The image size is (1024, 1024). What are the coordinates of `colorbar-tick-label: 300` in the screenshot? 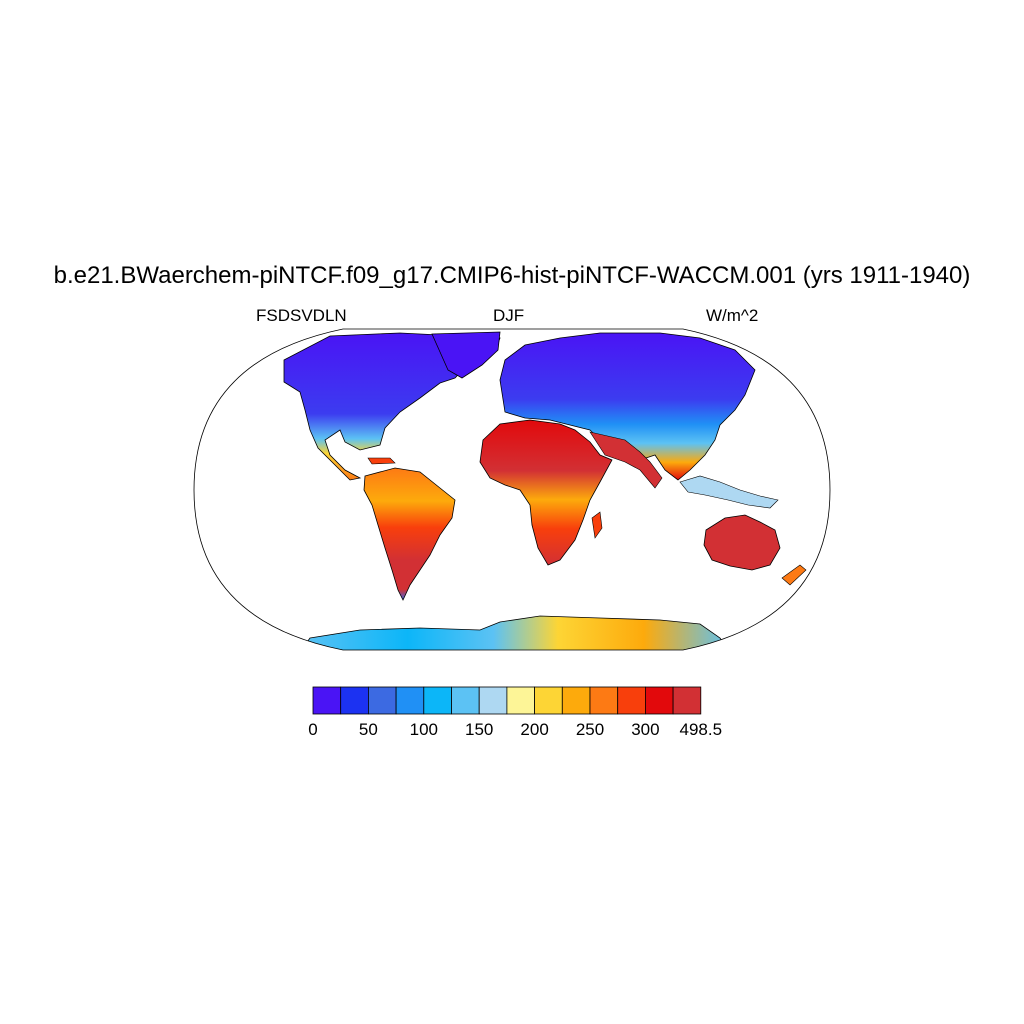 It's located at (645, 729).